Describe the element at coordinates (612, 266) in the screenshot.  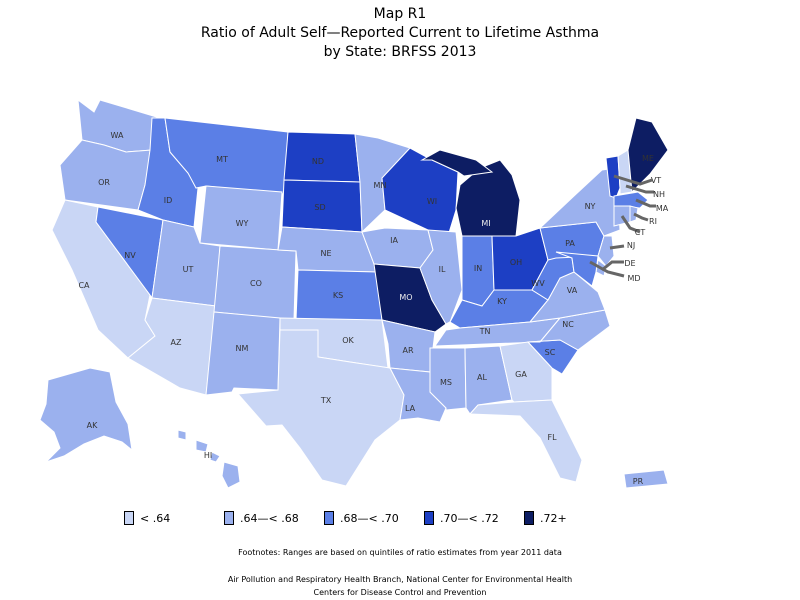
I see `leader-DE` at that location.